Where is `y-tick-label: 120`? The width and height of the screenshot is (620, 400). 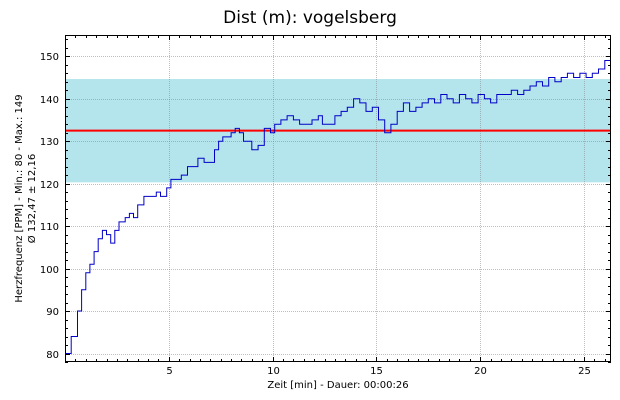 y-tick-label: 120 is located at coordinates (49, 185).